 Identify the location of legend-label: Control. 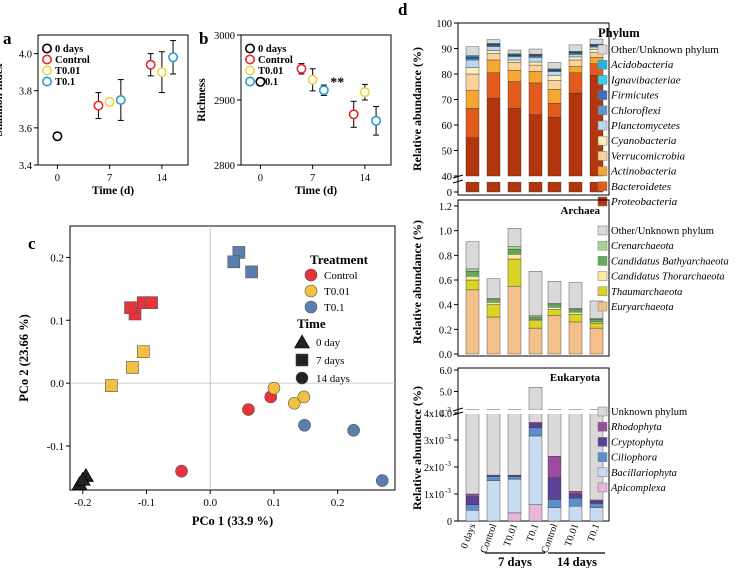
(72, 60).